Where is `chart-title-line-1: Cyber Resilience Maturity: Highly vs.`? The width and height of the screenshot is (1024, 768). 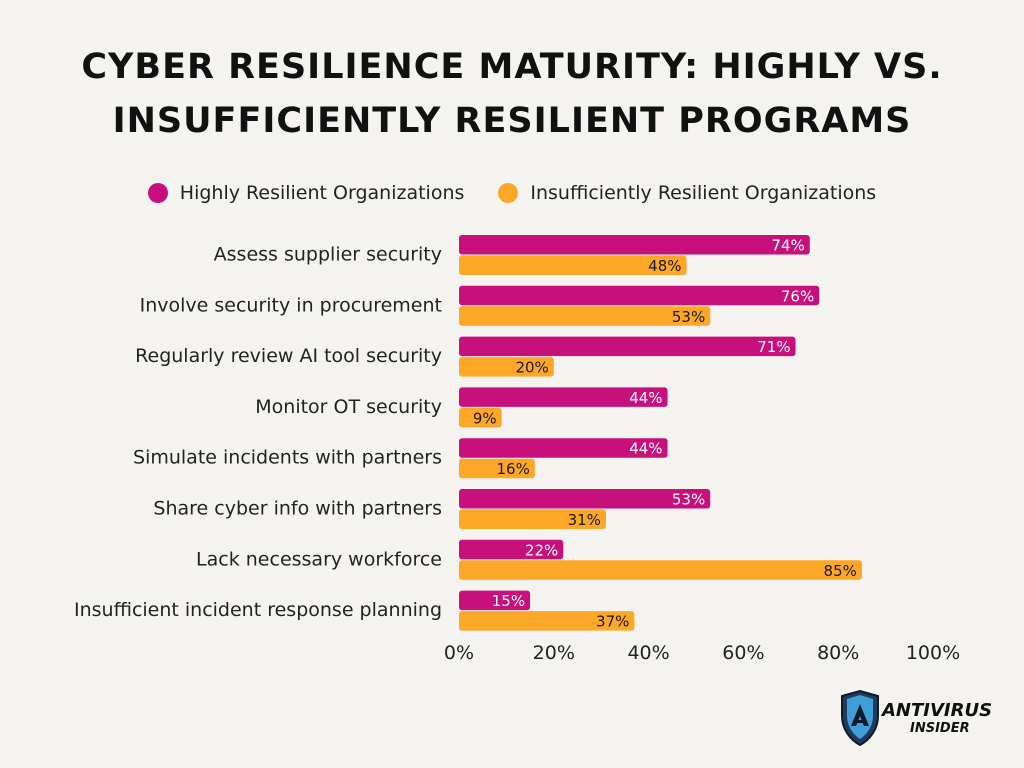 chart-title-line-1: Cyber Resilience Maturity: Highly vs. is located at coordinates (512, 67).